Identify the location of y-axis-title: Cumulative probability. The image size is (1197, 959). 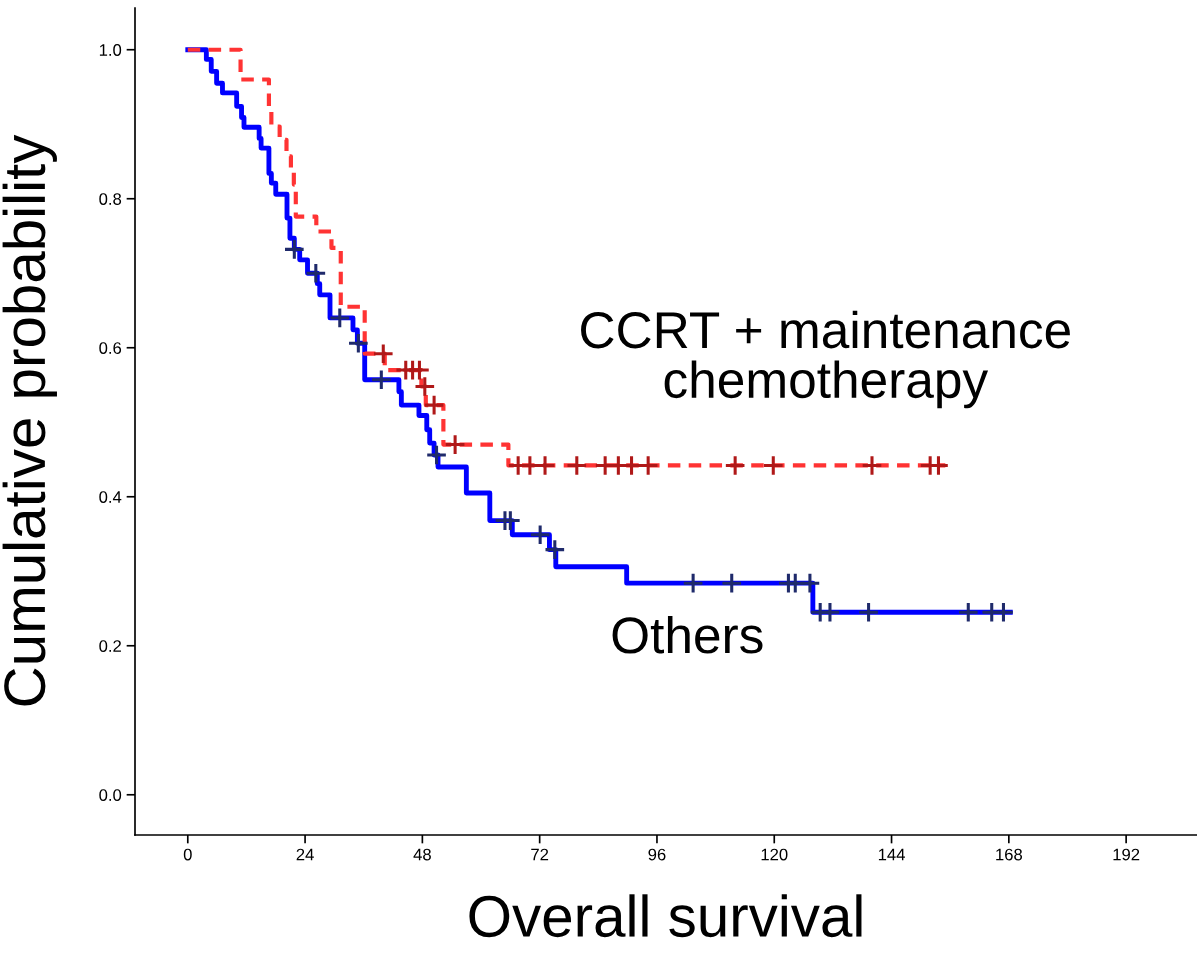
(29, 420).